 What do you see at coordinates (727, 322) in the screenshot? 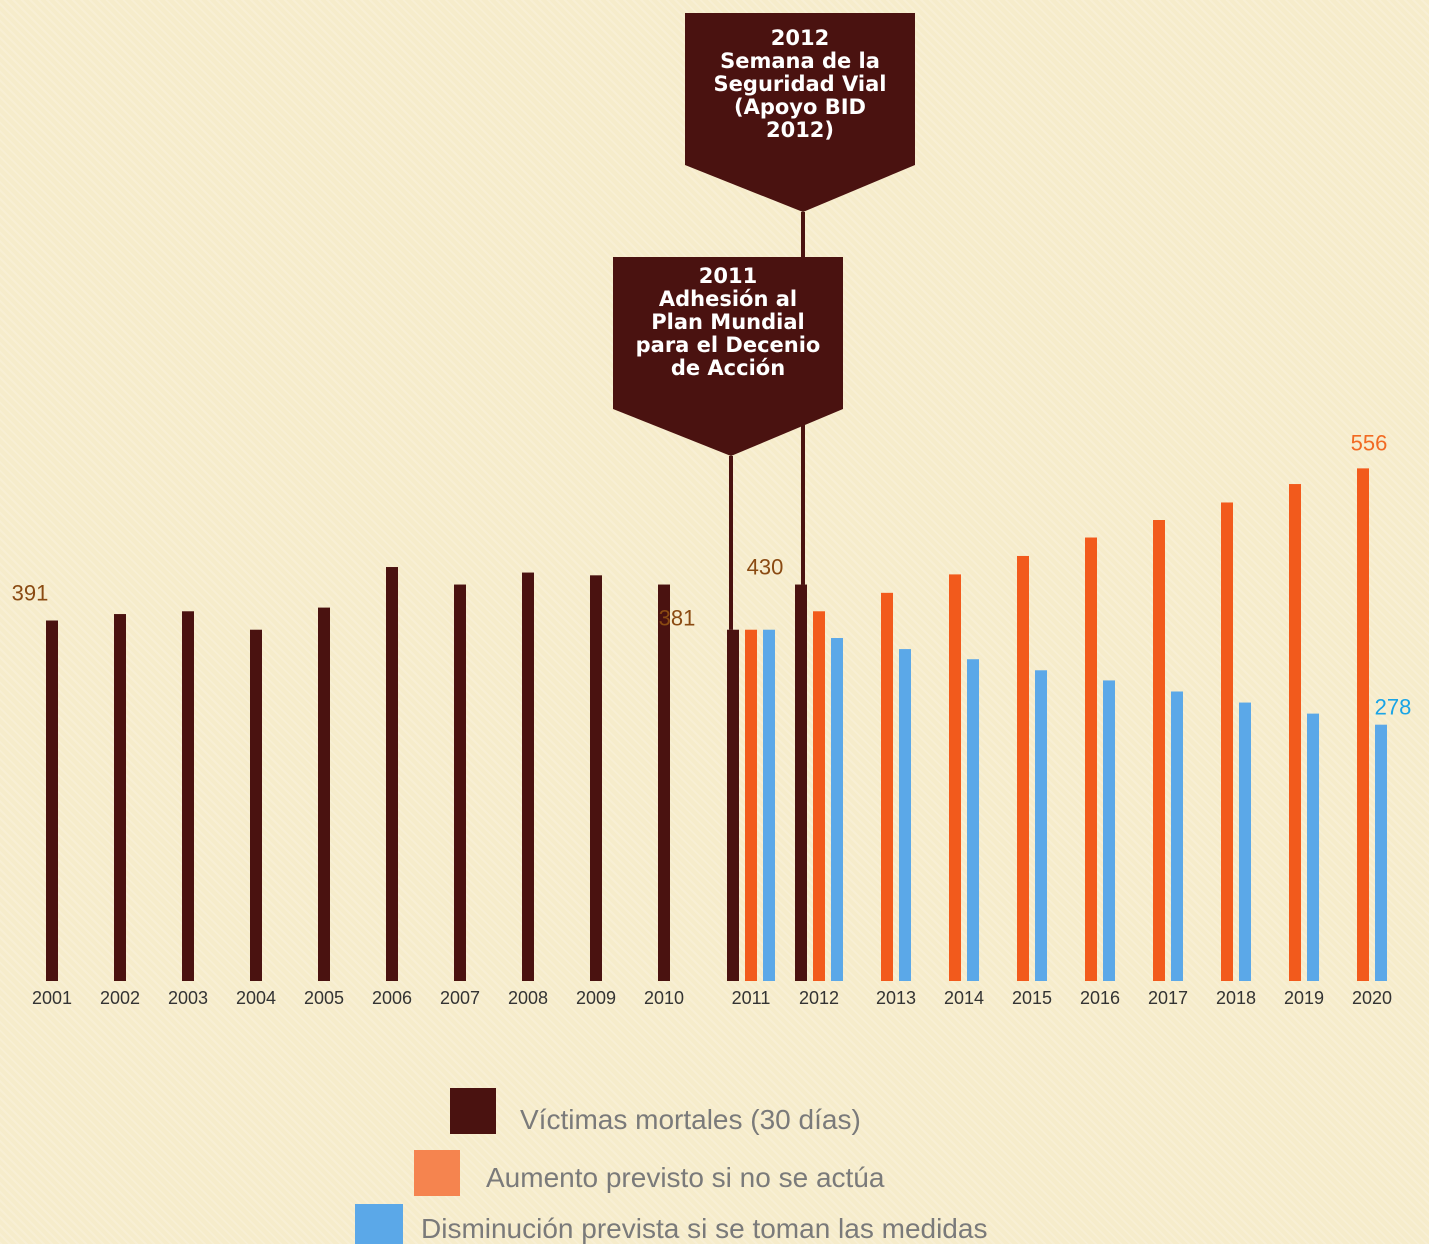
I see `annotation-text-2011-line3: Plan Mundial` at bounding box center [727, 322].